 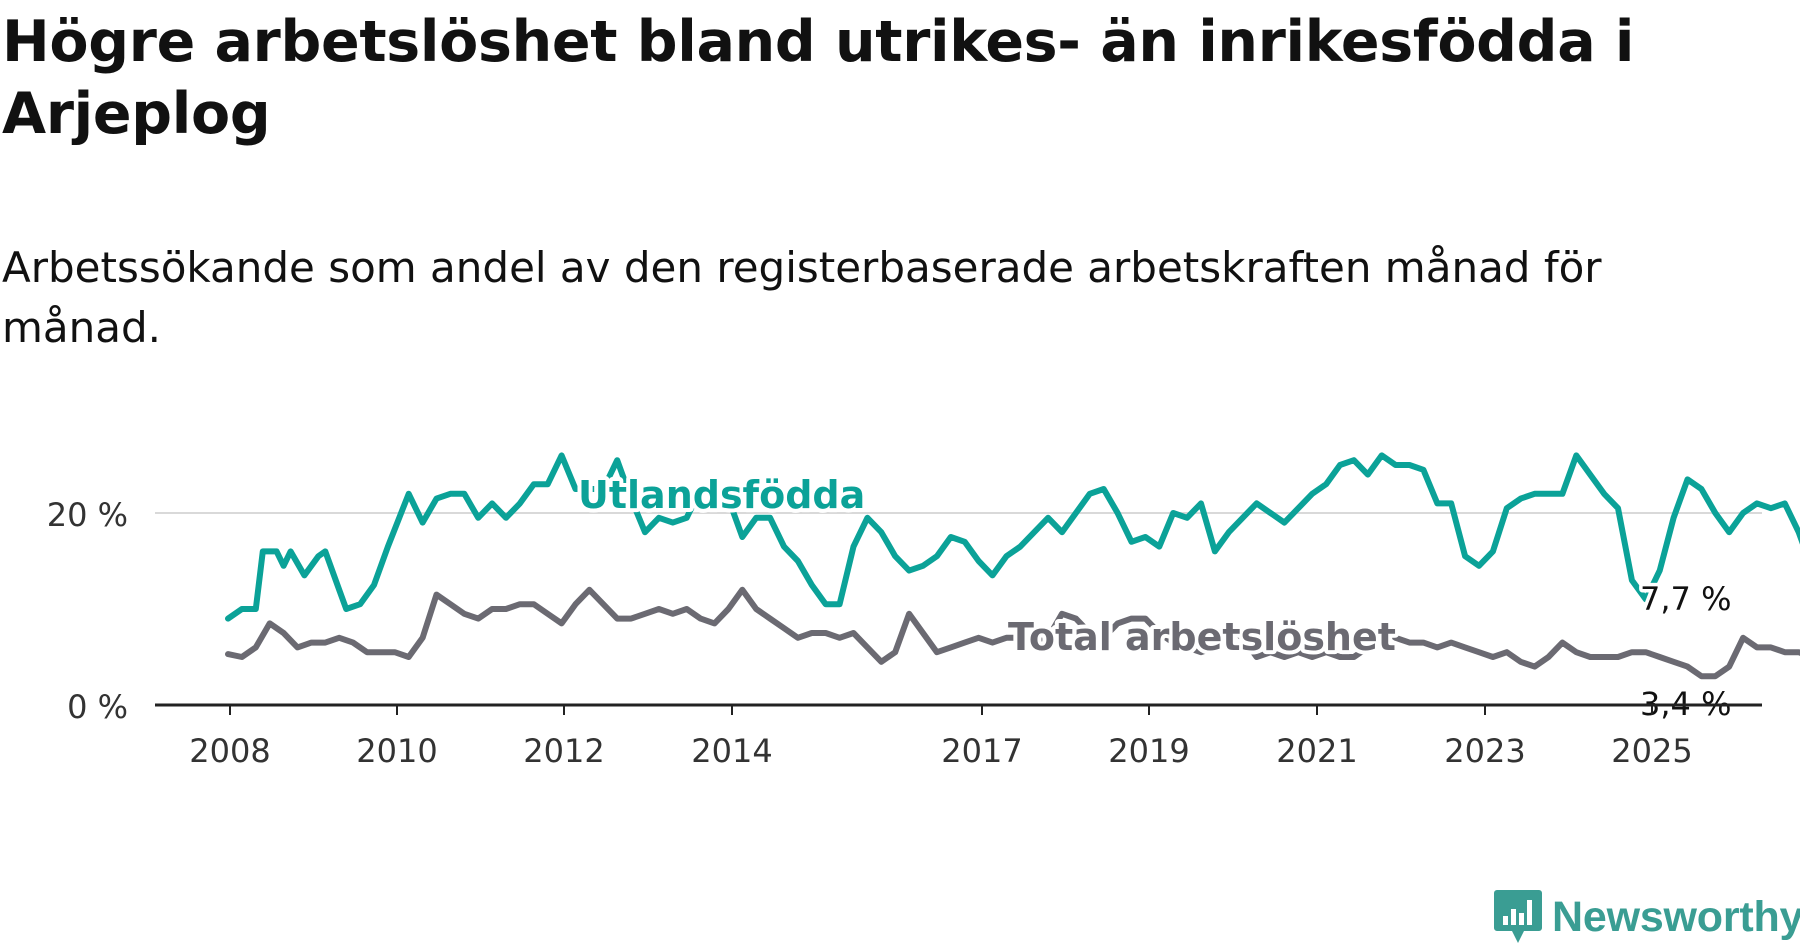 I want to click on y-tick-label: 20 %, so click(x=87, y=515).